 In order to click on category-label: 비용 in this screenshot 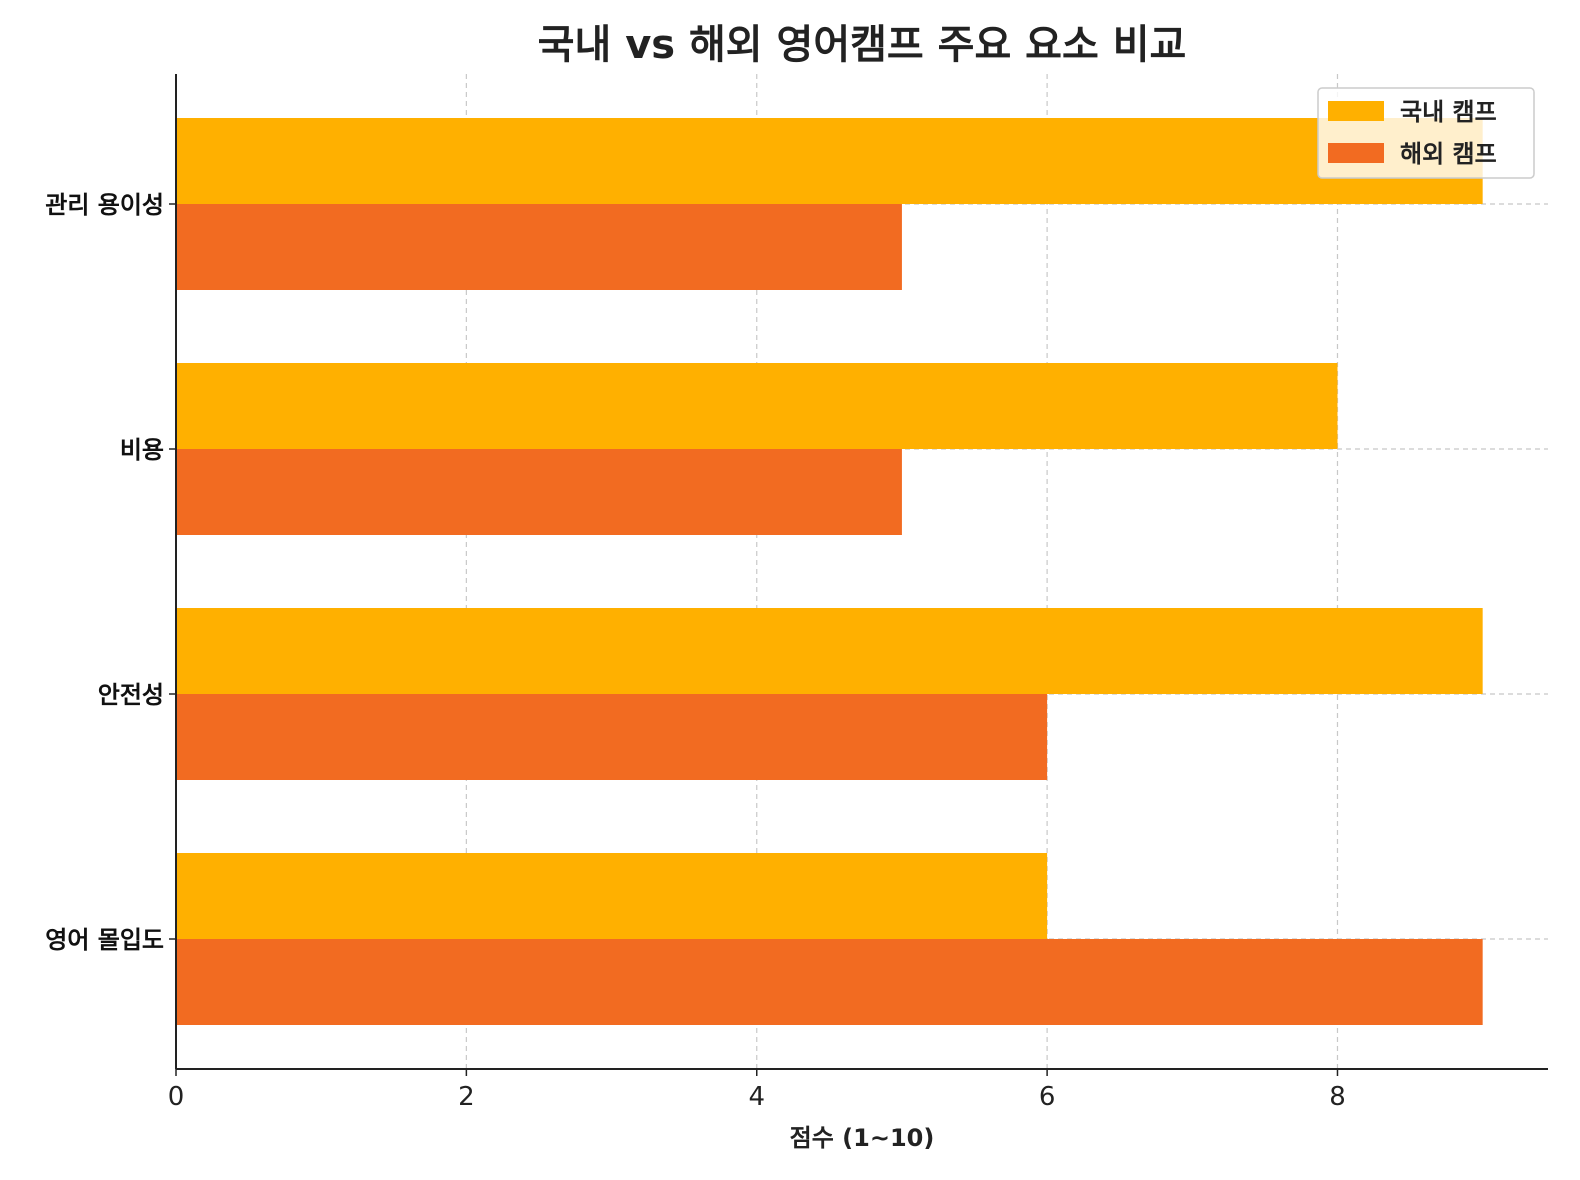, I will do `click(142, 450)`.